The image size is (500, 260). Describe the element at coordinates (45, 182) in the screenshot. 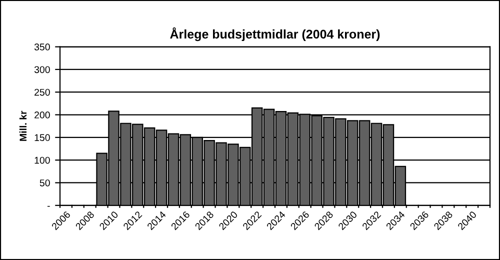

I see `y-tick-label: 50` at that location.